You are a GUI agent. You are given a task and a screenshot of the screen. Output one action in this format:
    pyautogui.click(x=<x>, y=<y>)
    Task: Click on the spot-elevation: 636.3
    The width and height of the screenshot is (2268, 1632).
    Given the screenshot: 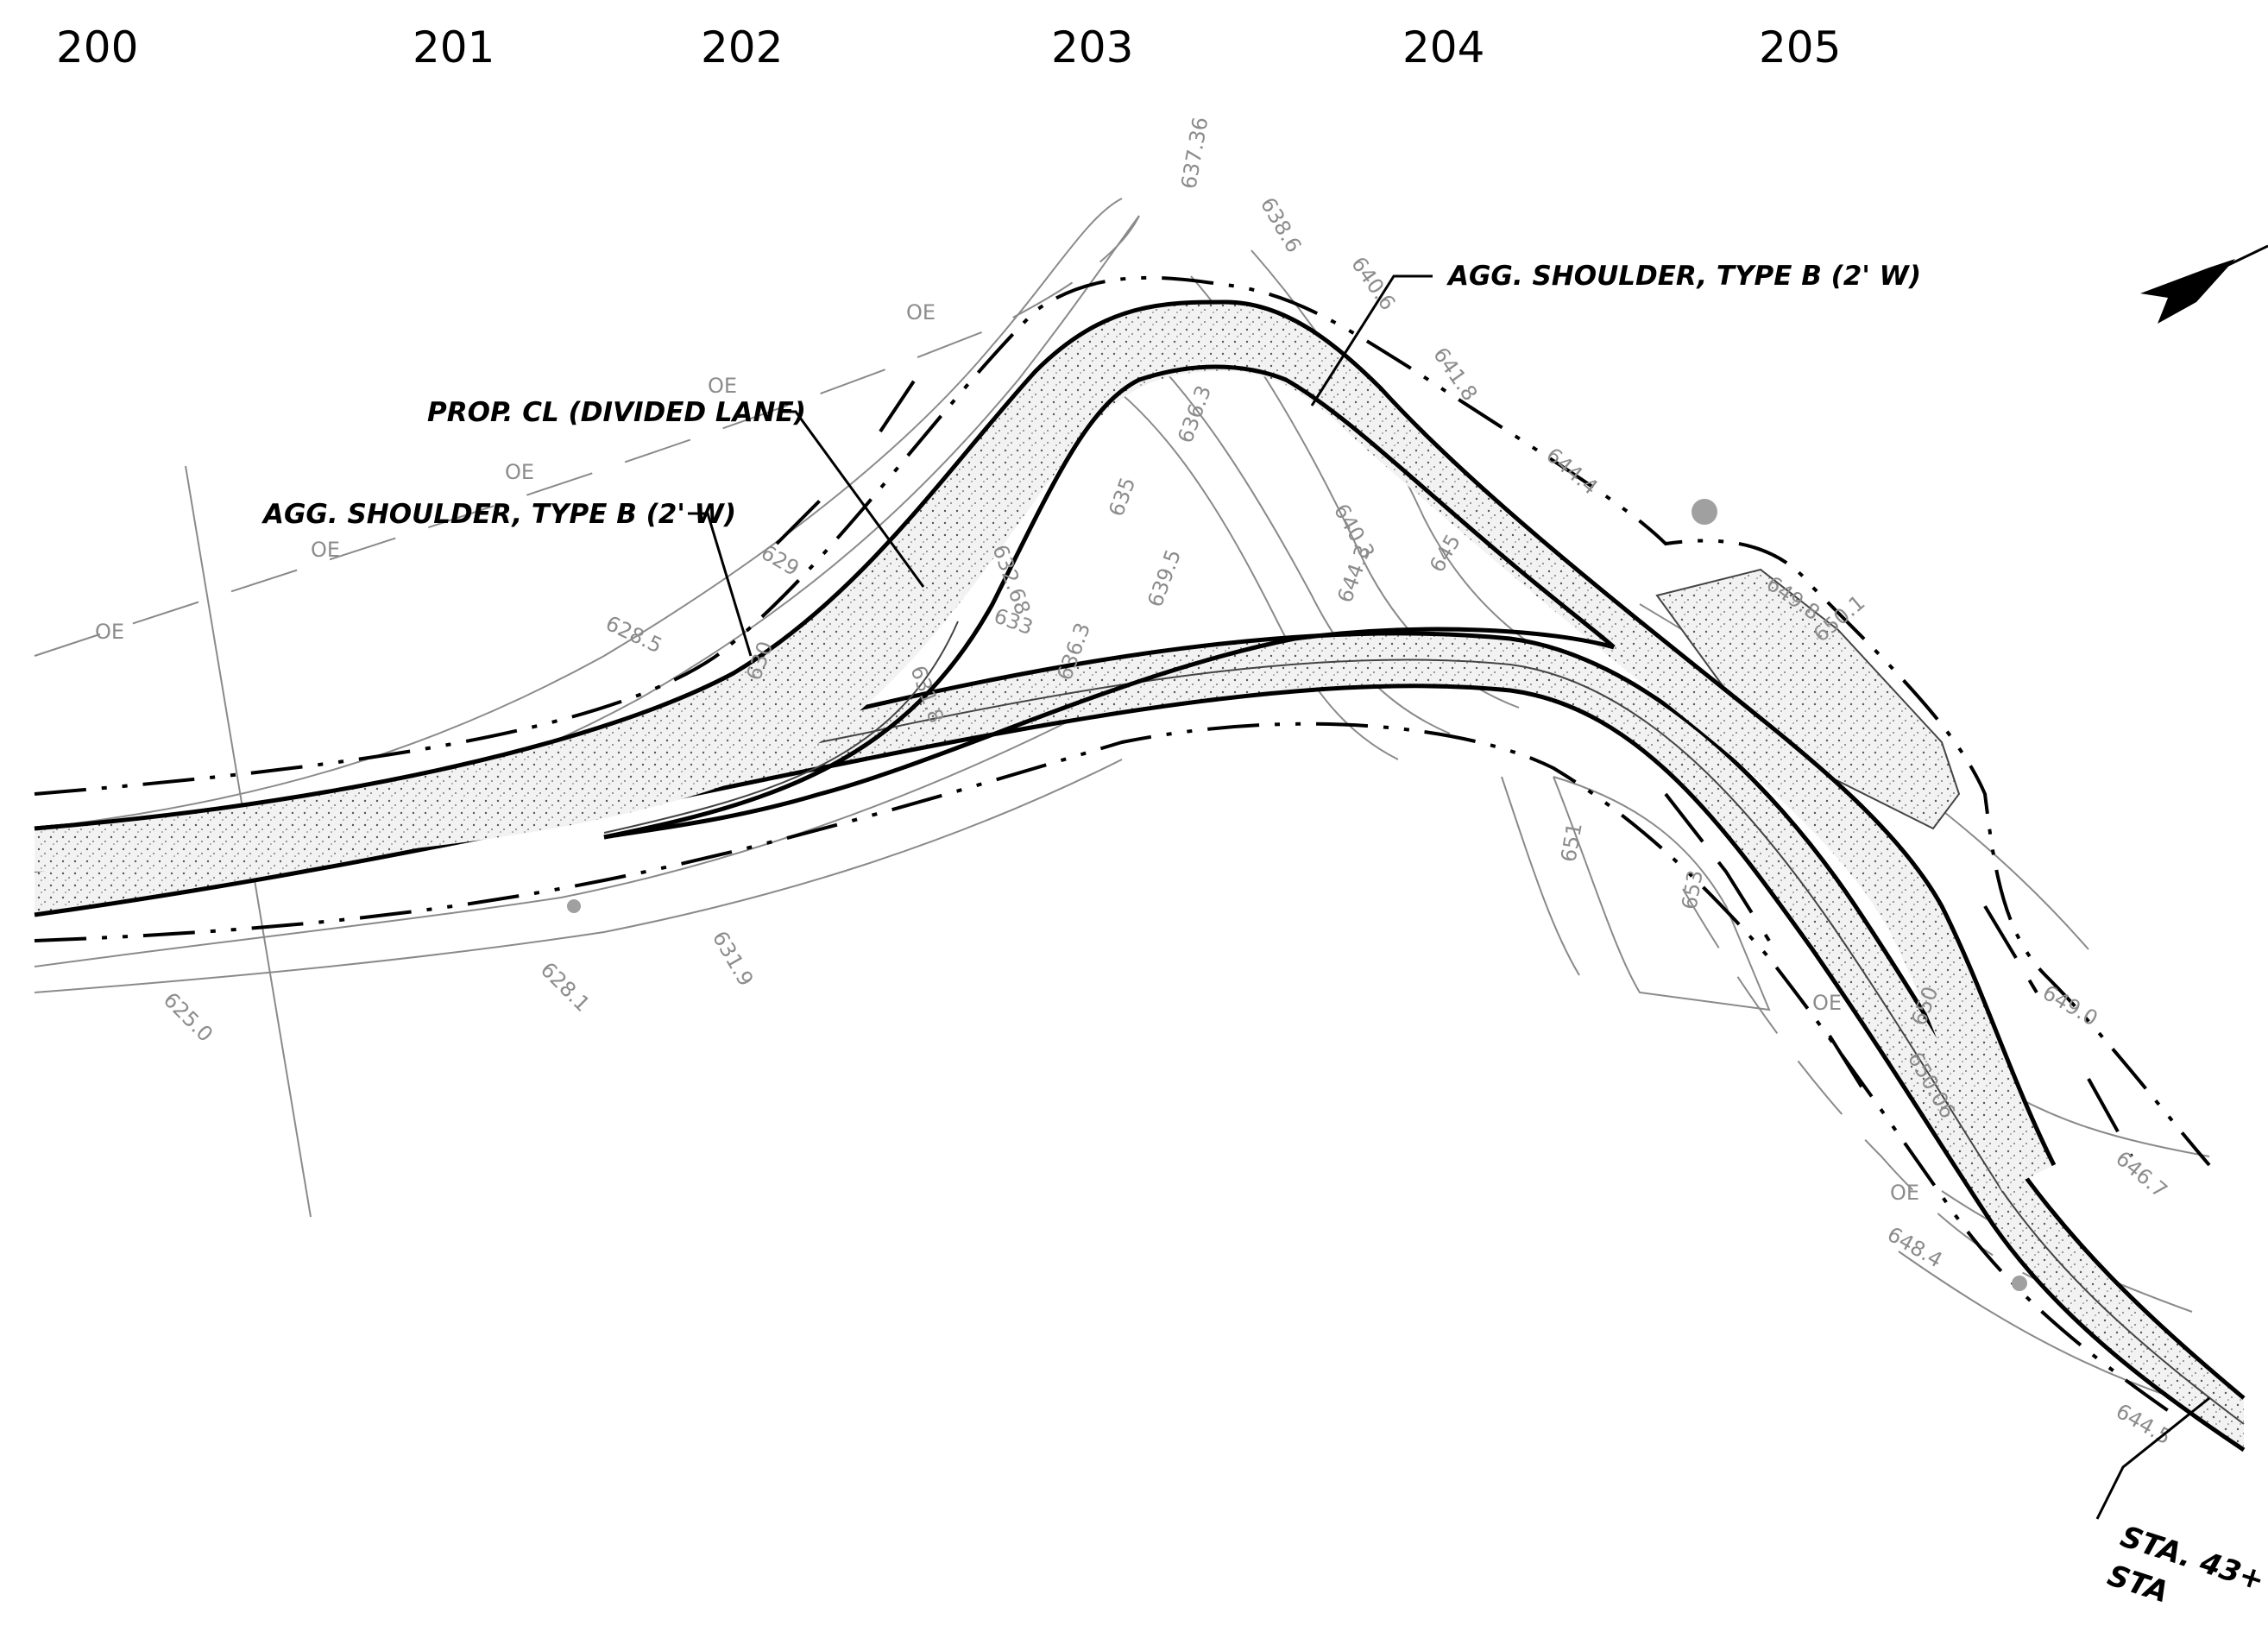 What is the action you would take?
    pyautogui.click(x=1194, y=414)
    